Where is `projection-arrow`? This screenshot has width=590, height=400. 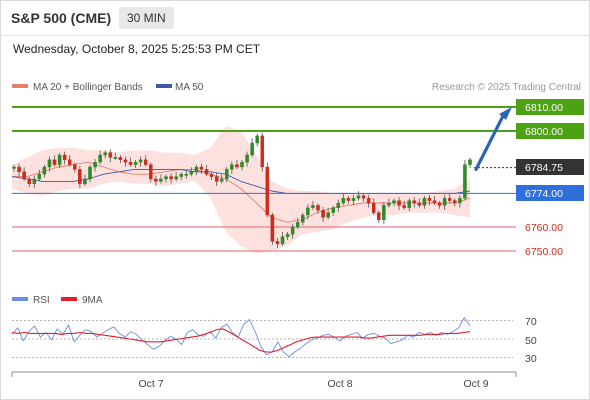 projection-arrow is located at coordinates (489, 142).